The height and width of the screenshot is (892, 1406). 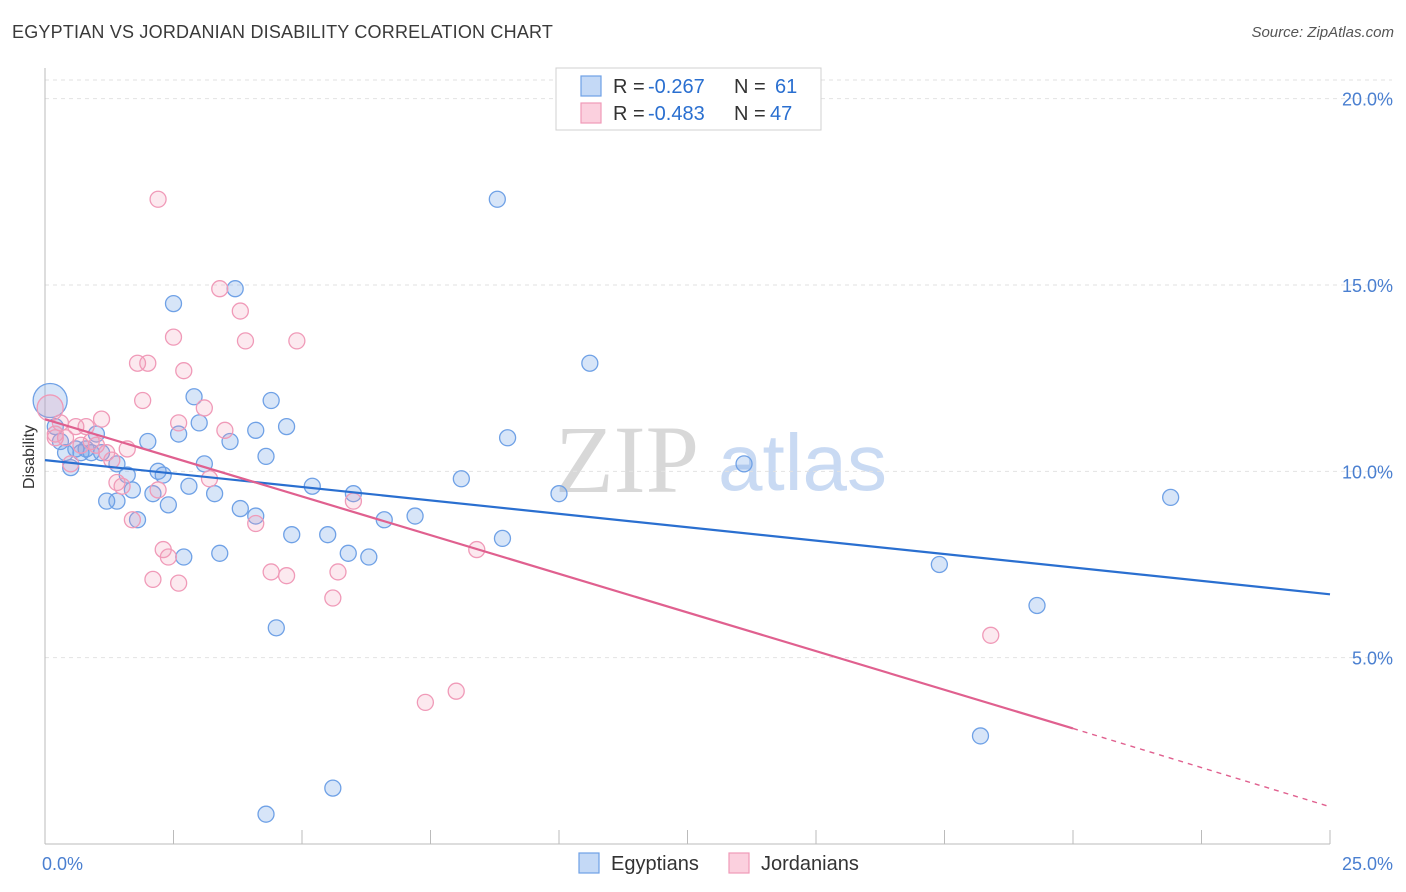 I want to click on jordanians-r-value: -0.483, so click(x=676, y=114).